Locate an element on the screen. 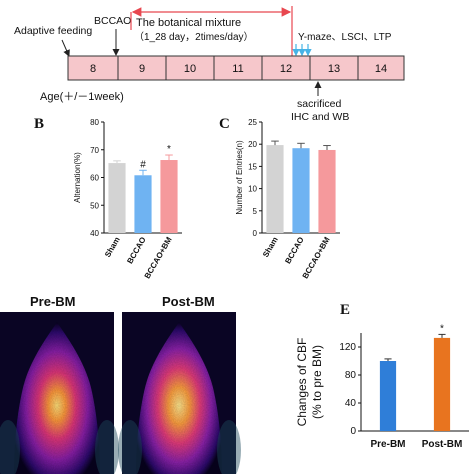 The image size is (474, 474). y-axis-label: Alternation(%) is located at coordinates (77, 177).